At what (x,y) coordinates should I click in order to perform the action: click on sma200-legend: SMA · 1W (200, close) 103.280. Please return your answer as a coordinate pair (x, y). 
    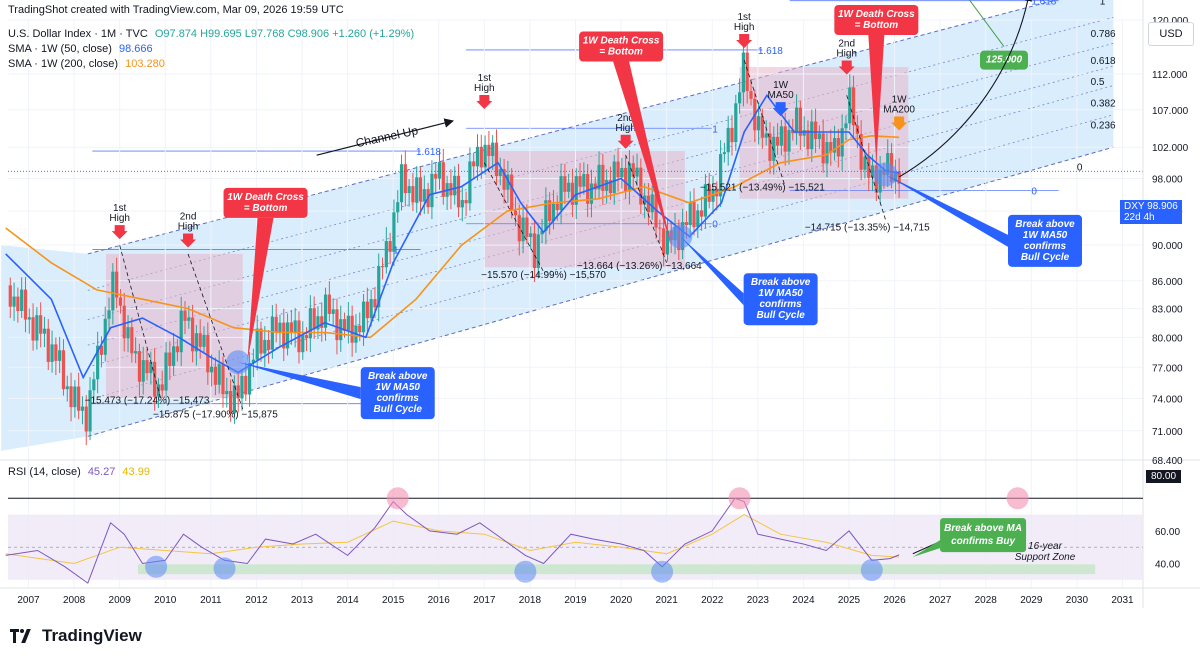
    Looking at the image, I should click on (86, 64).